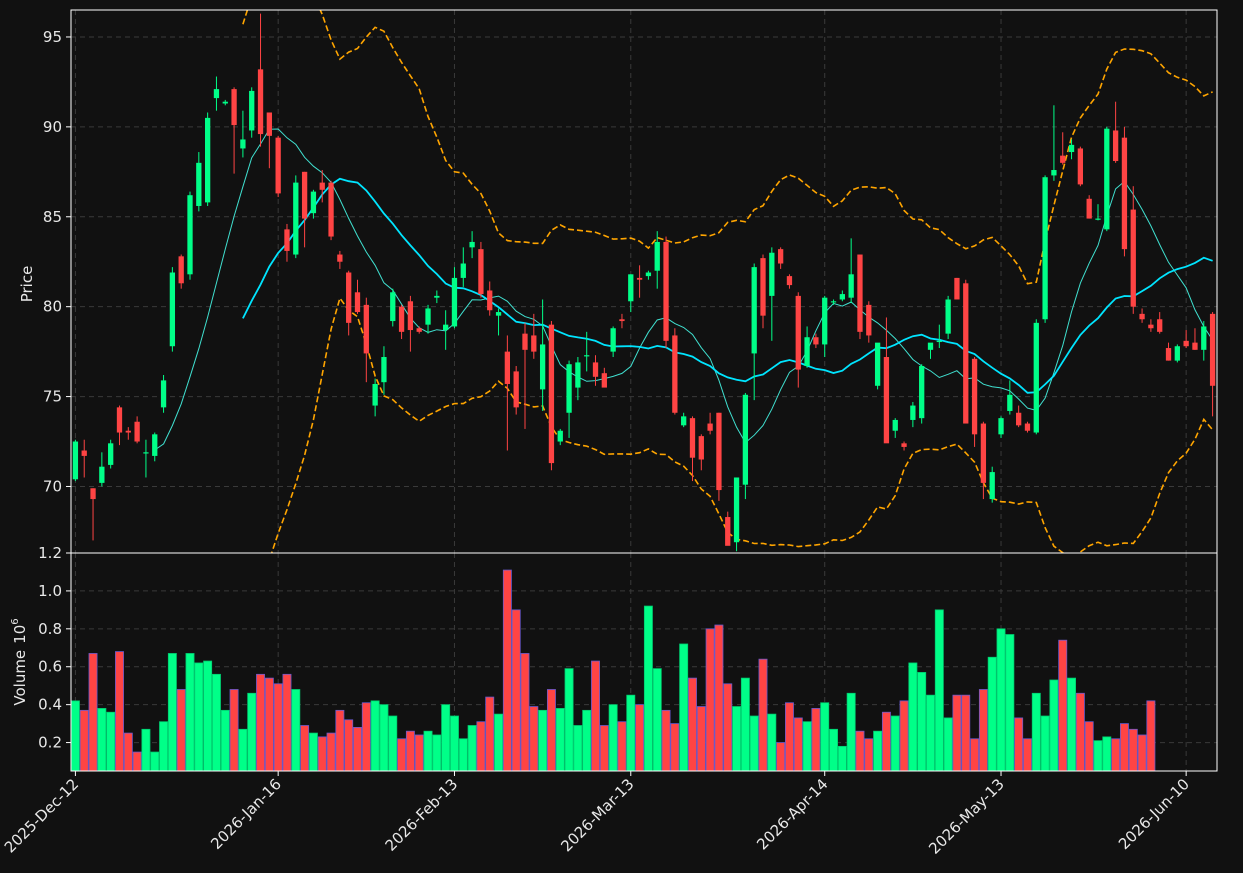  I want to click on volume-tick-label: 0.4, so click(50, 705).